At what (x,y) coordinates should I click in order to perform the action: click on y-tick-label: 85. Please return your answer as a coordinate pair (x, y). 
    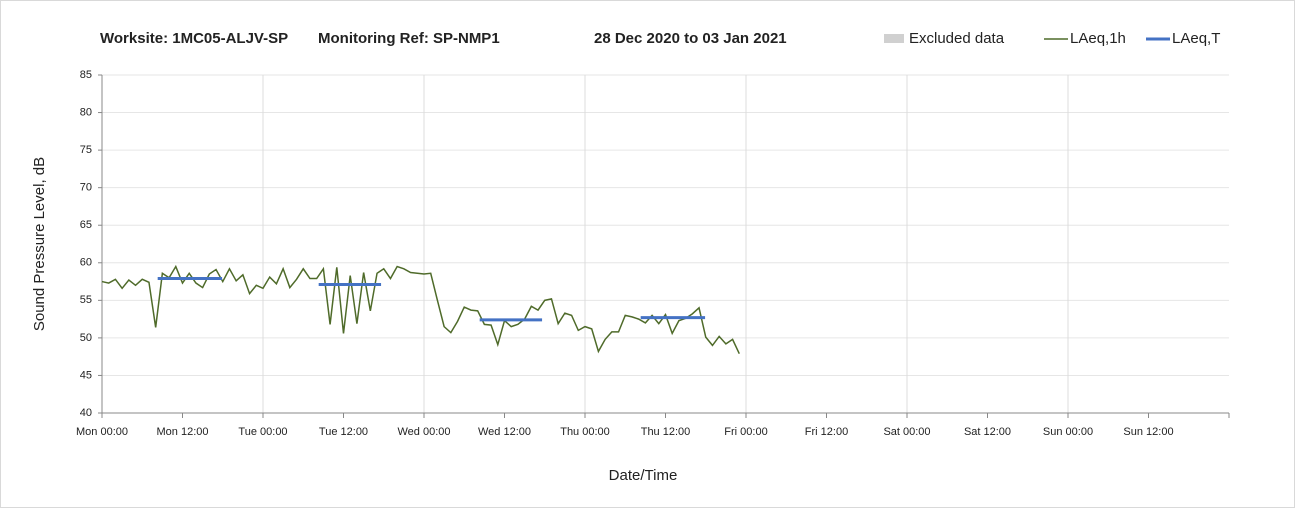
    Looking at the image, I should click on (86, 75).